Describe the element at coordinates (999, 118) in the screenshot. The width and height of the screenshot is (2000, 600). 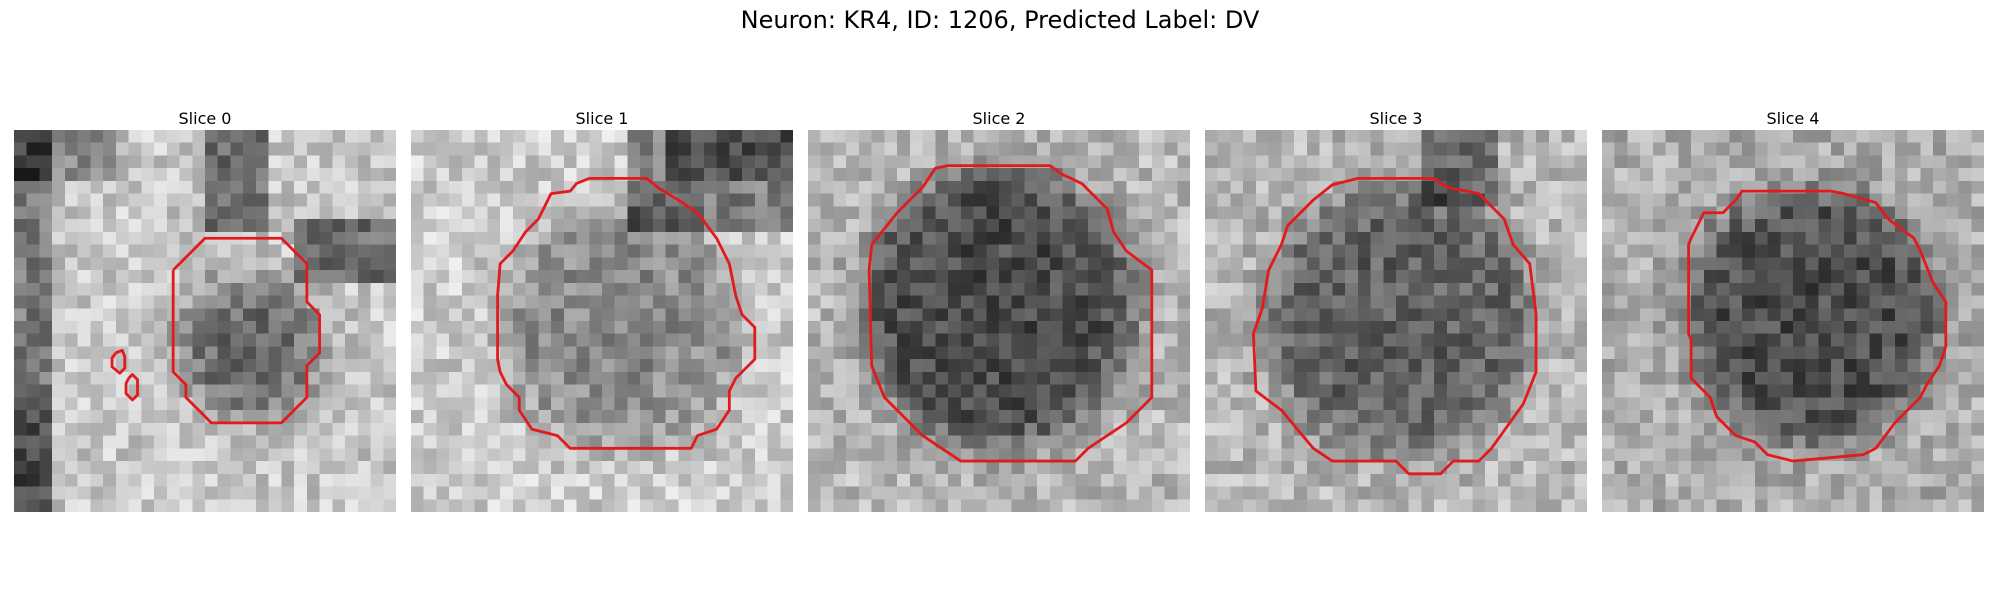
I see `slice-title: Slice 2` at that location.